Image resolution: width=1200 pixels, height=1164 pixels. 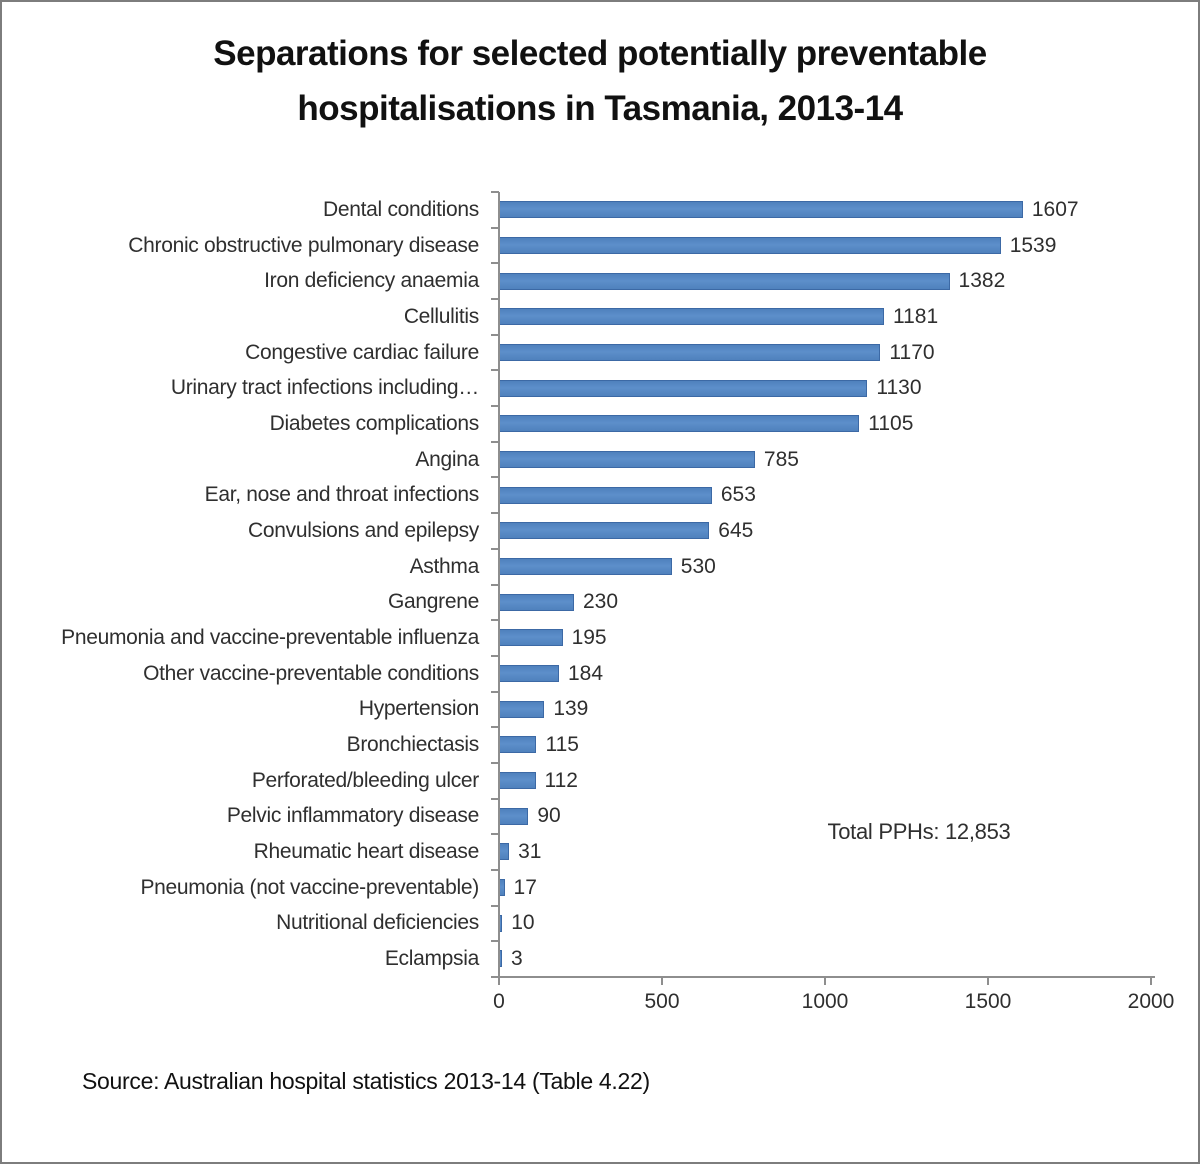 I want to click on chart-row: Congestive cardiac failure 1170, so click(x=582, y=353).